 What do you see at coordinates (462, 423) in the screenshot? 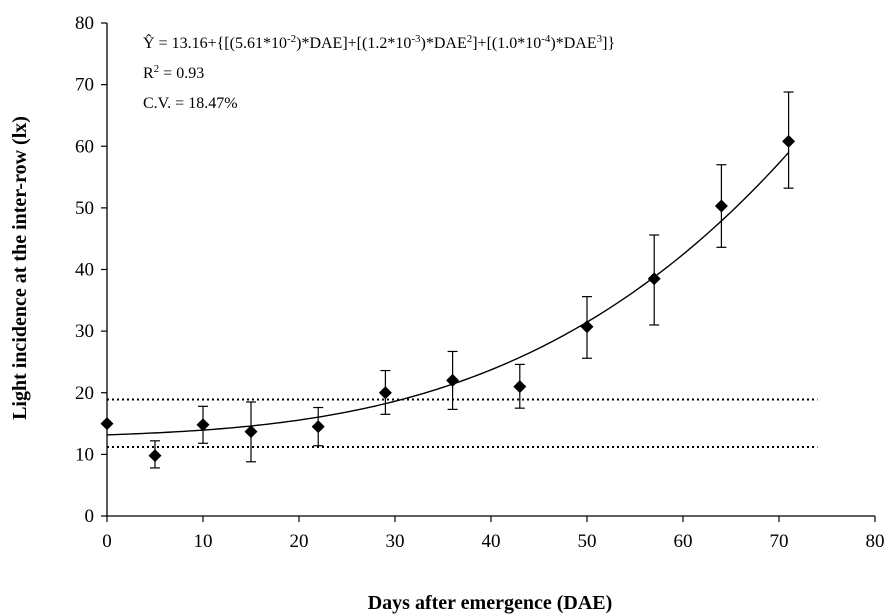
I see `reference-lines` at bounding box center [462, 423].